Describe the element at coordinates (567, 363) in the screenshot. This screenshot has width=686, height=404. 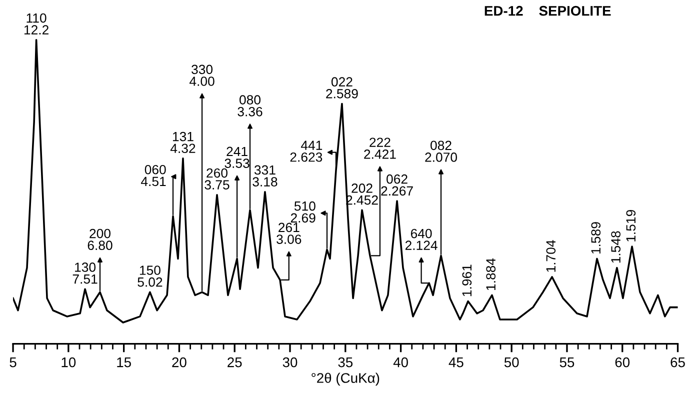
I see `x-tick-label: 55` at that location.